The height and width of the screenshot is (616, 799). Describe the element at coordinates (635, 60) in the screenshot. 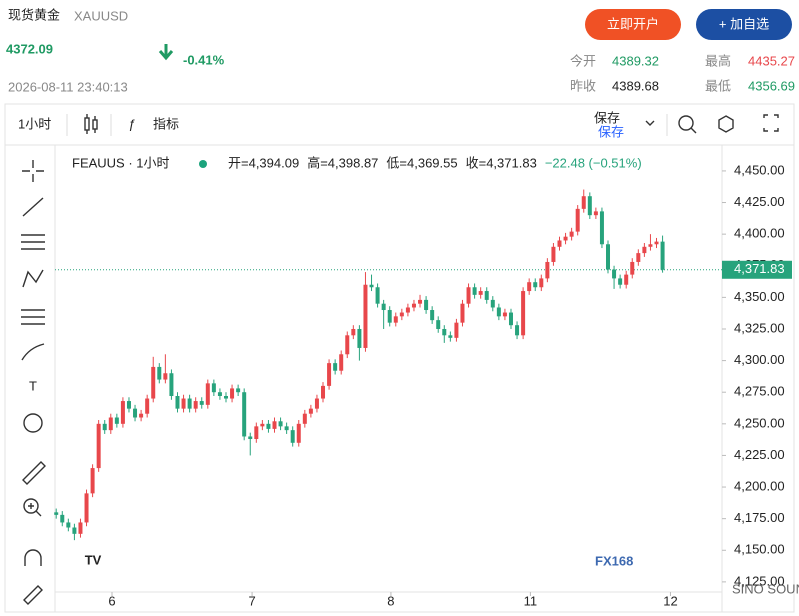

I see `stat-value: 4389.32` at that location.